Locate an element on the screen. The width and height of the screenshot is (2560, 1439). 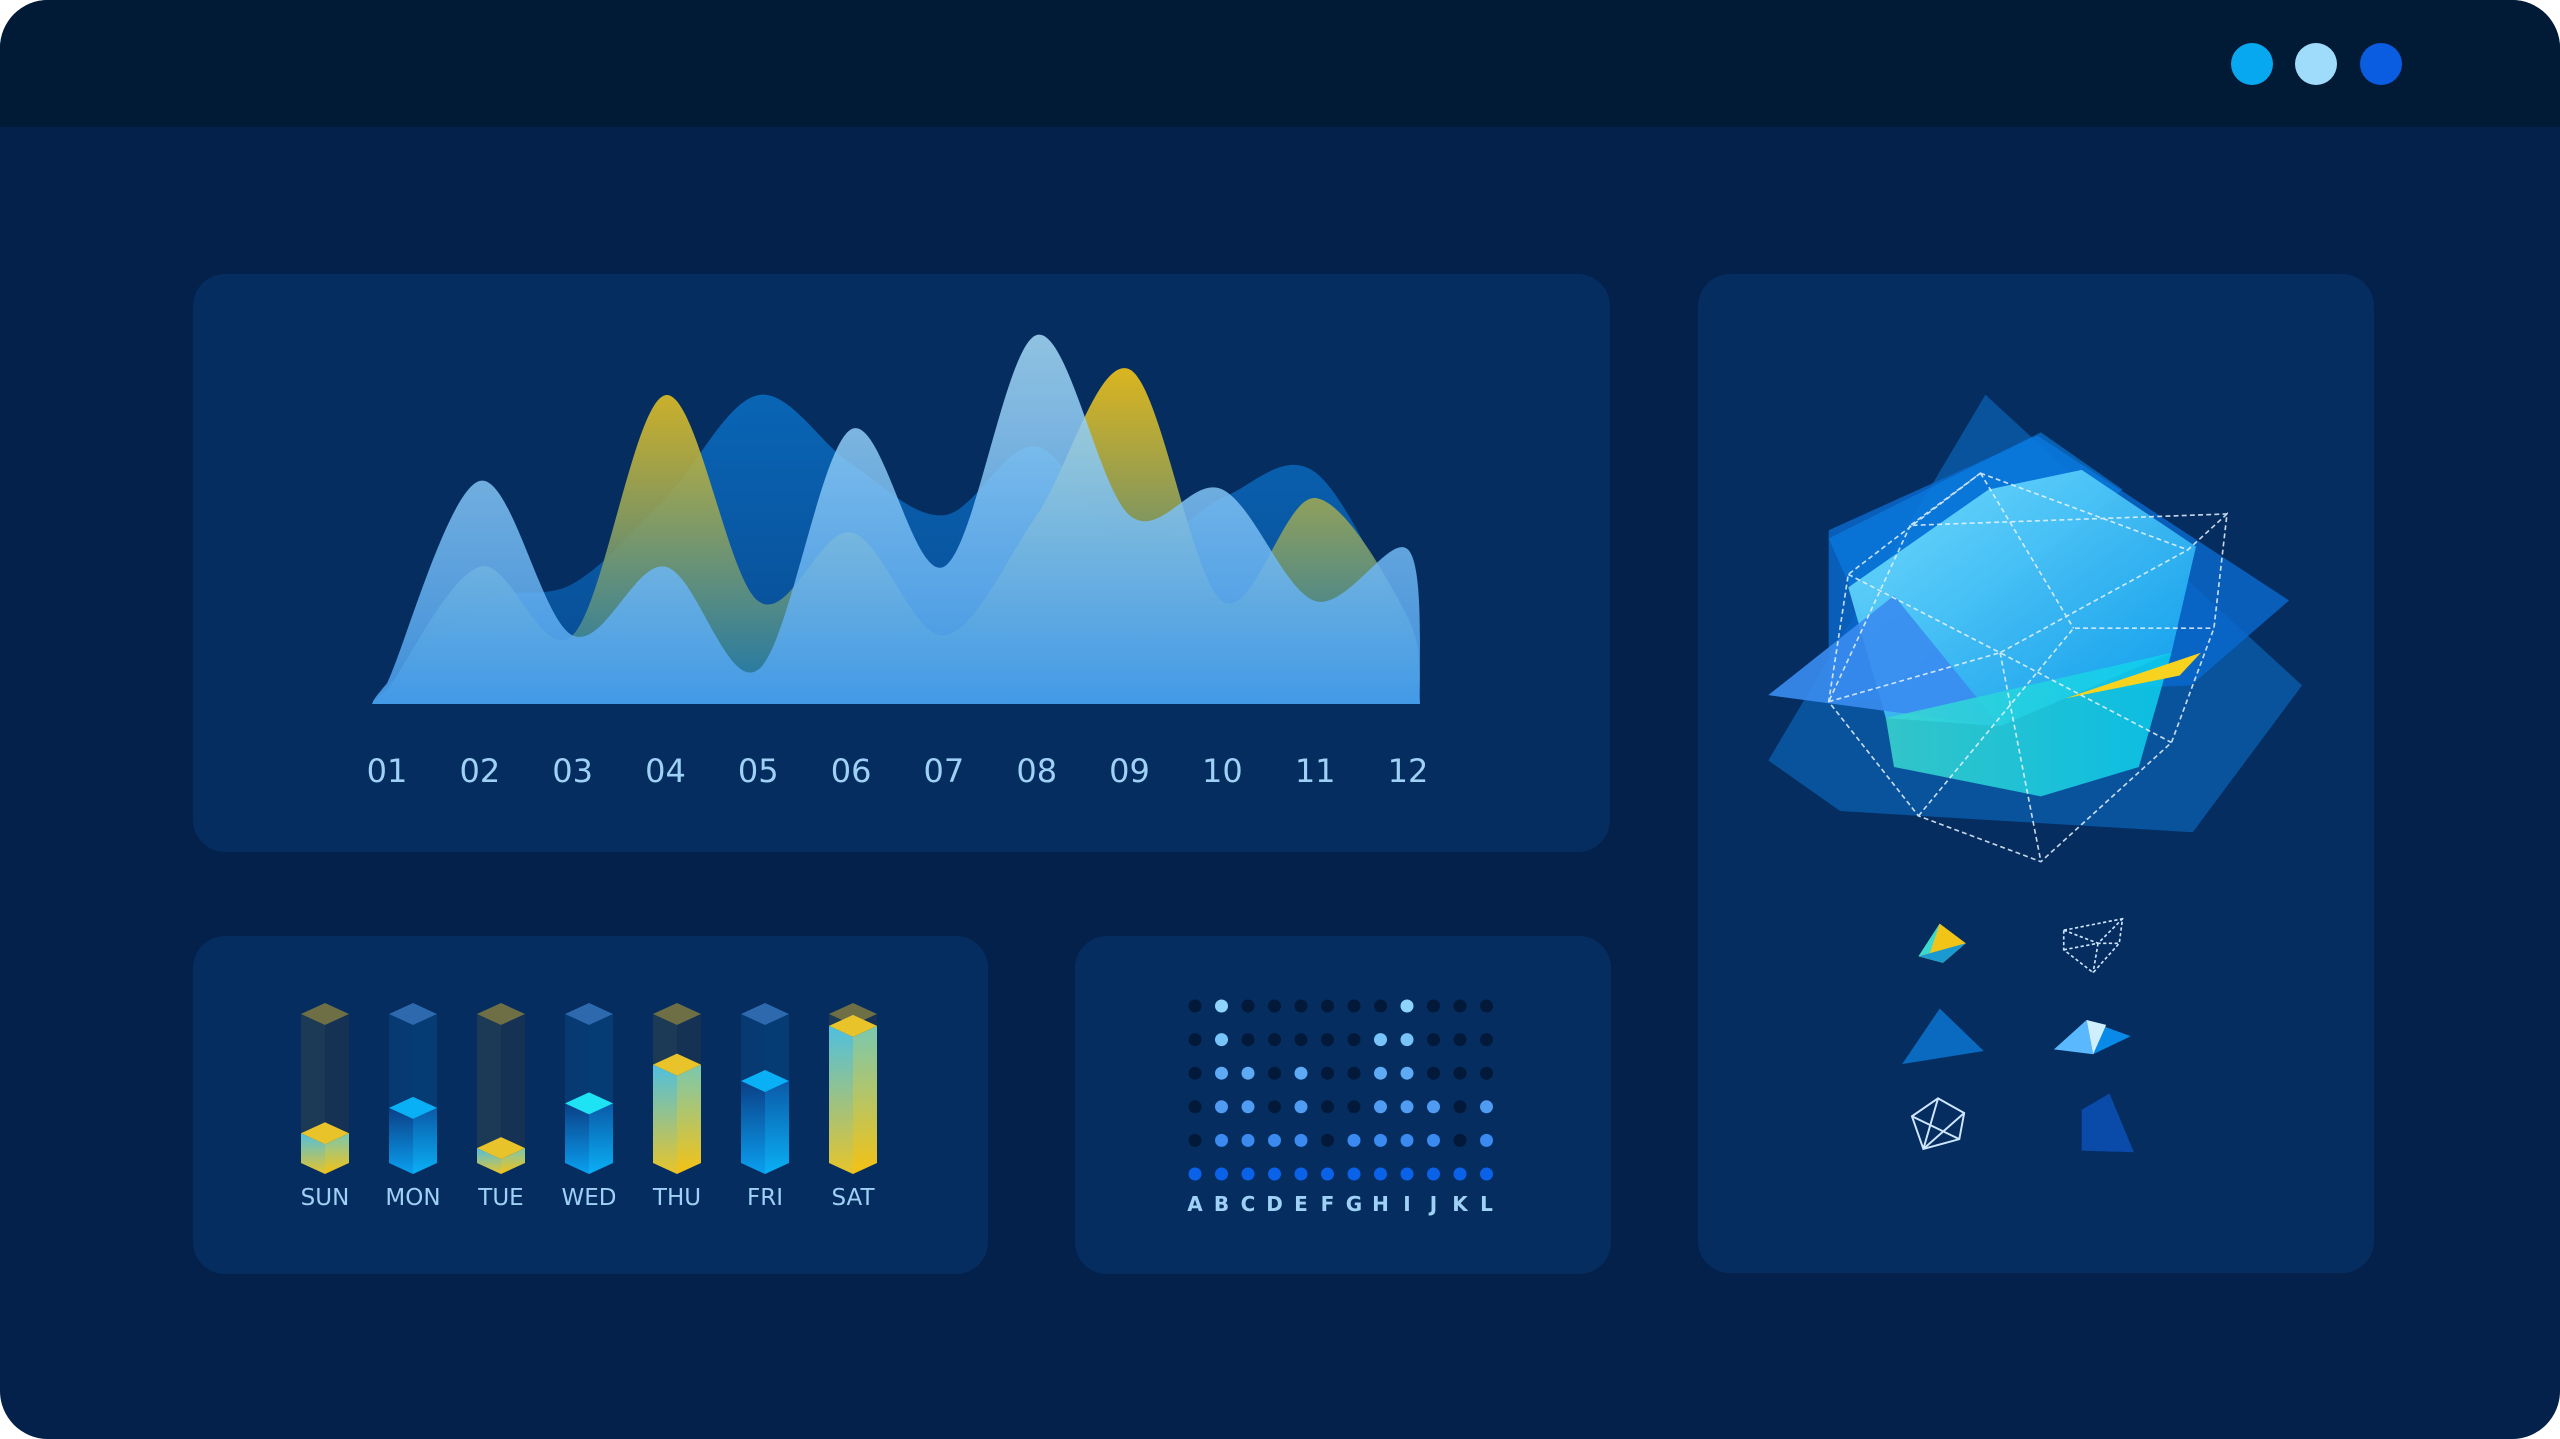
small-wireframe-pentagon-icon is located at coordinates (1938, 1124).